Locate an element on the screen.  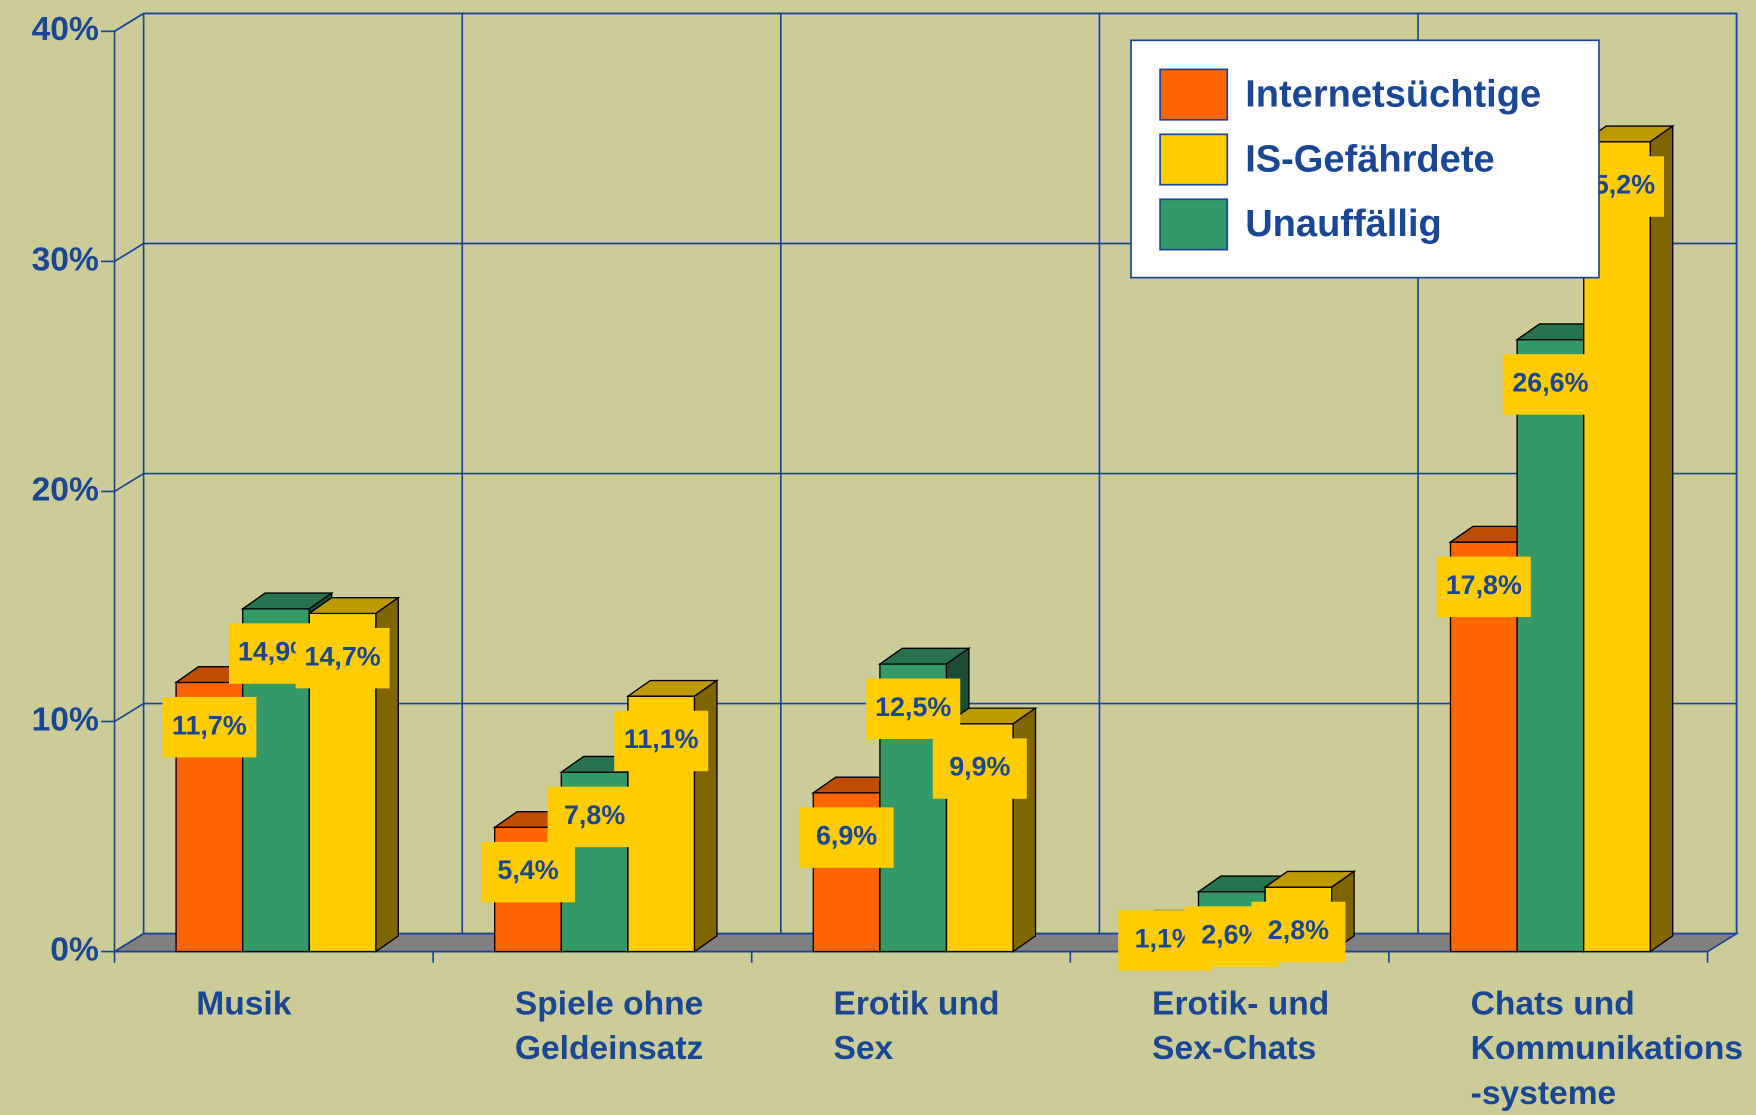
x-tick-label: Musik is located at coordinates (243, 1003).